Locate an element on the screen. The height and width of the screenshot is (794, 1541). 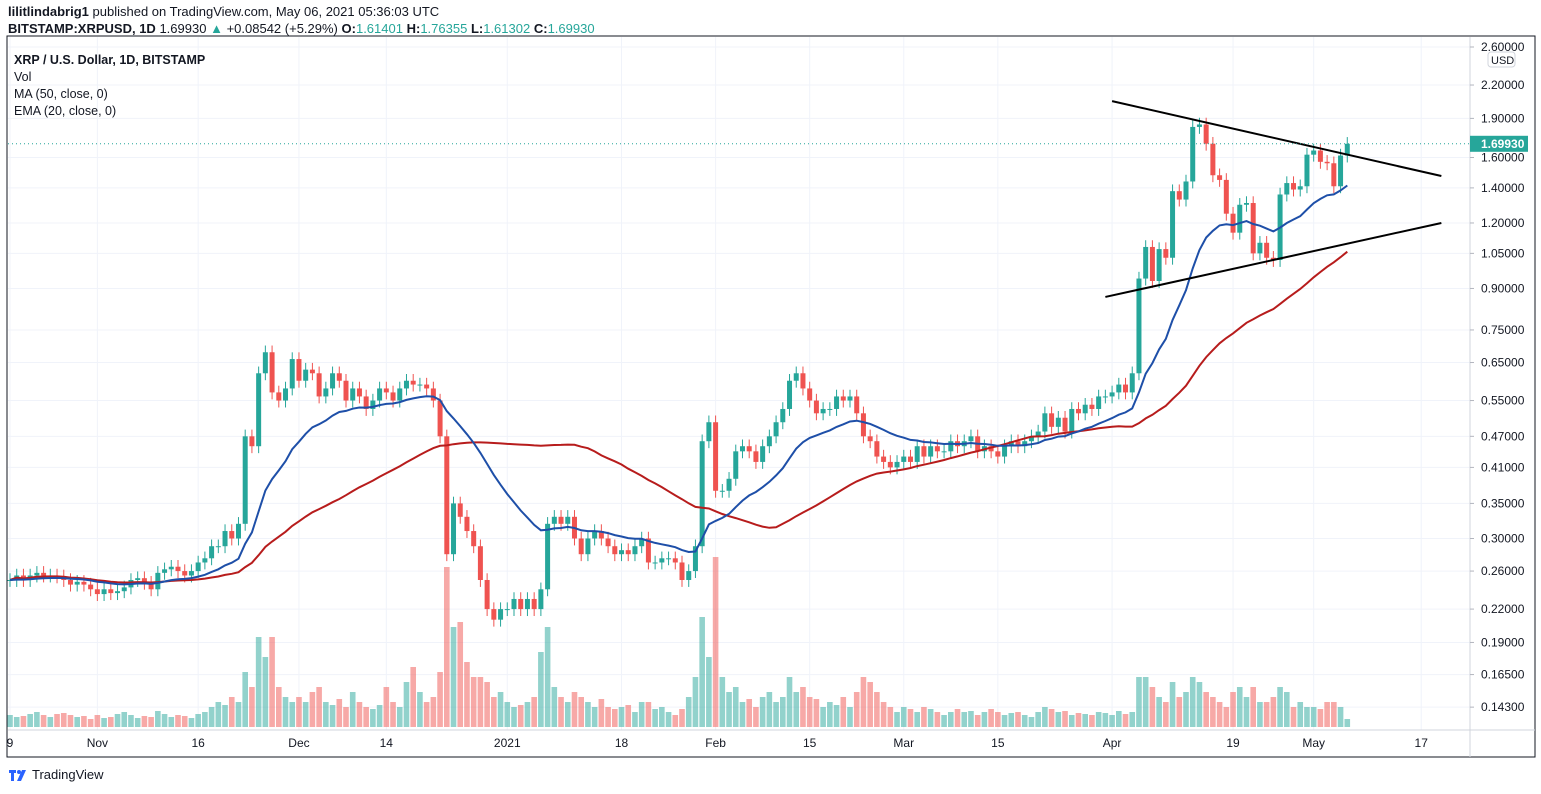
trendlines is located at coordinates (1273, 199).